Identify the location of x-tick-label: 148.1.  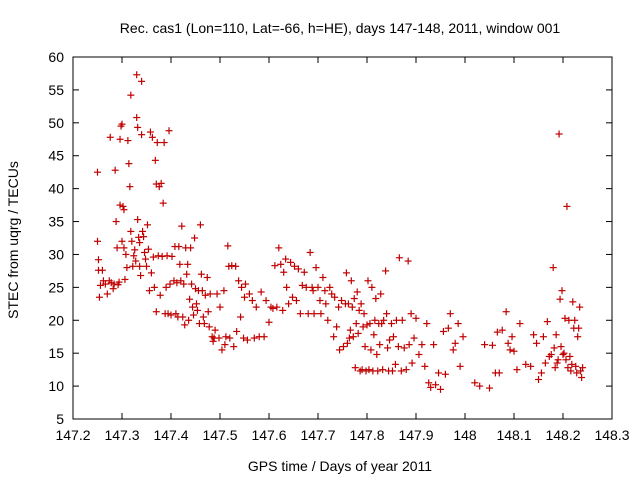
(513, 435).